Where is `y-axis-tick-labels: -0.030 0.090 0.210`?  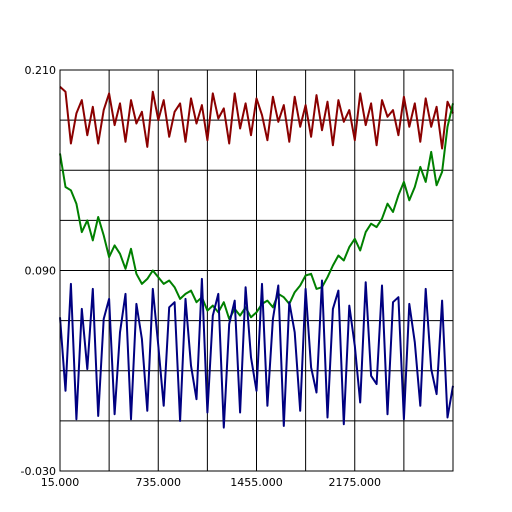
y-axis-tick-labels: -0.030 0.090 0.210 is located at coordinates (38, 271).